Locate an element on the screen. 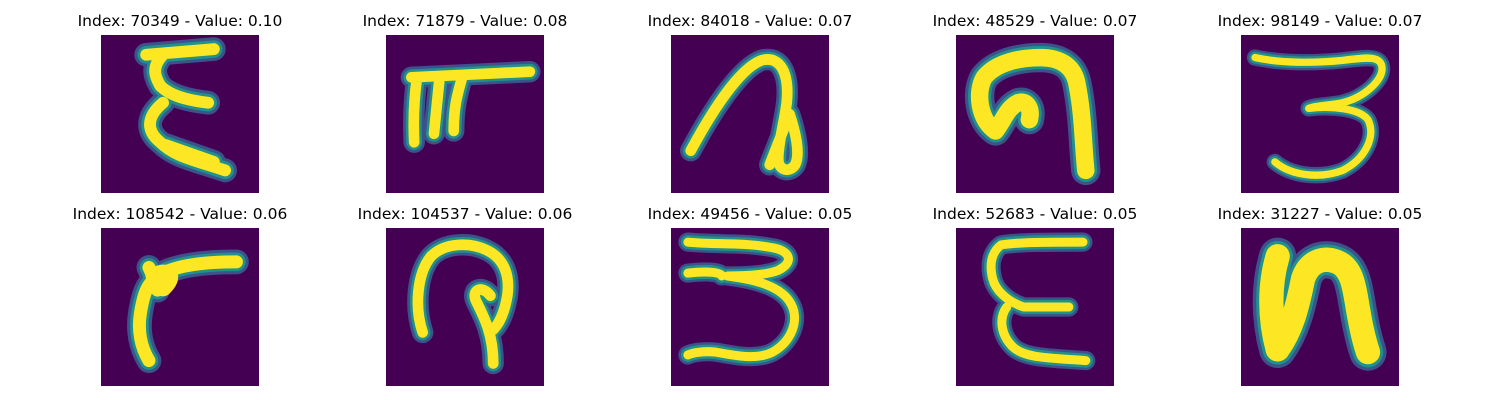 The width and height of the screenshot is (1500, 400). panel-title: Index: 70349 - Value: 0.10 is located at coordinates (180, 21).